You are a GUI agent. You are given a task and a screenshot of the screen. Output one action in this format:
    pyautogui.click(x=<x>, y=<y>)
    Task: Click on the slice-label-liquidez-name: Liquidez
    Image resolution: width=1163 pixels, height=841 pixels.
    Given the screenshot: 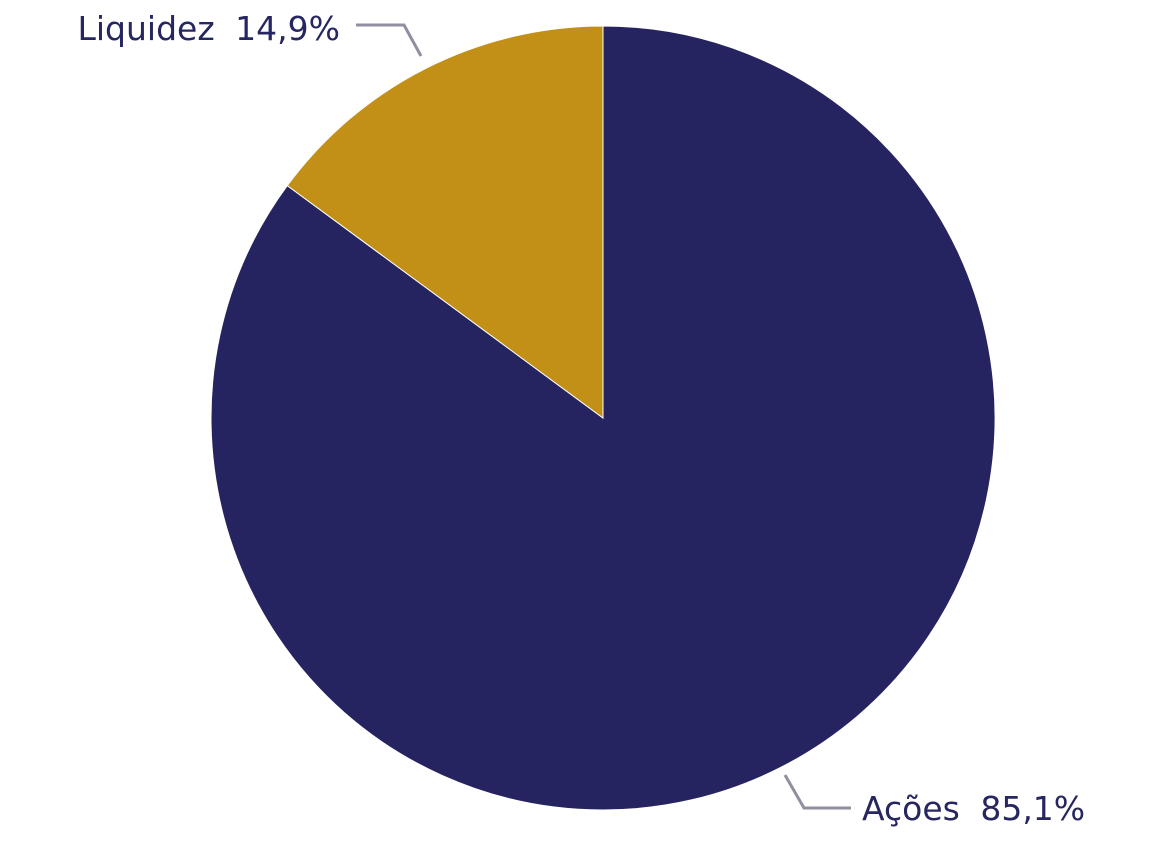 What is the action you would take?
    pyautogui.click(x=146, y=28)
    